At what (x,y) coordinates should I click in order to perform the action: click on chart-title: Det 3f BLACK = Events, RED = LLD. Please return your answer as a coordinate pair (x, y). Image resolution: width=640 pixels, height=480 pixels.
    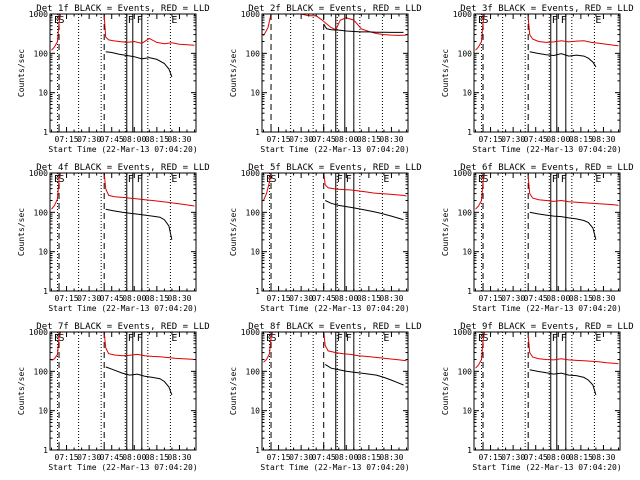
    Looking at the image, I should click on (546, 9).